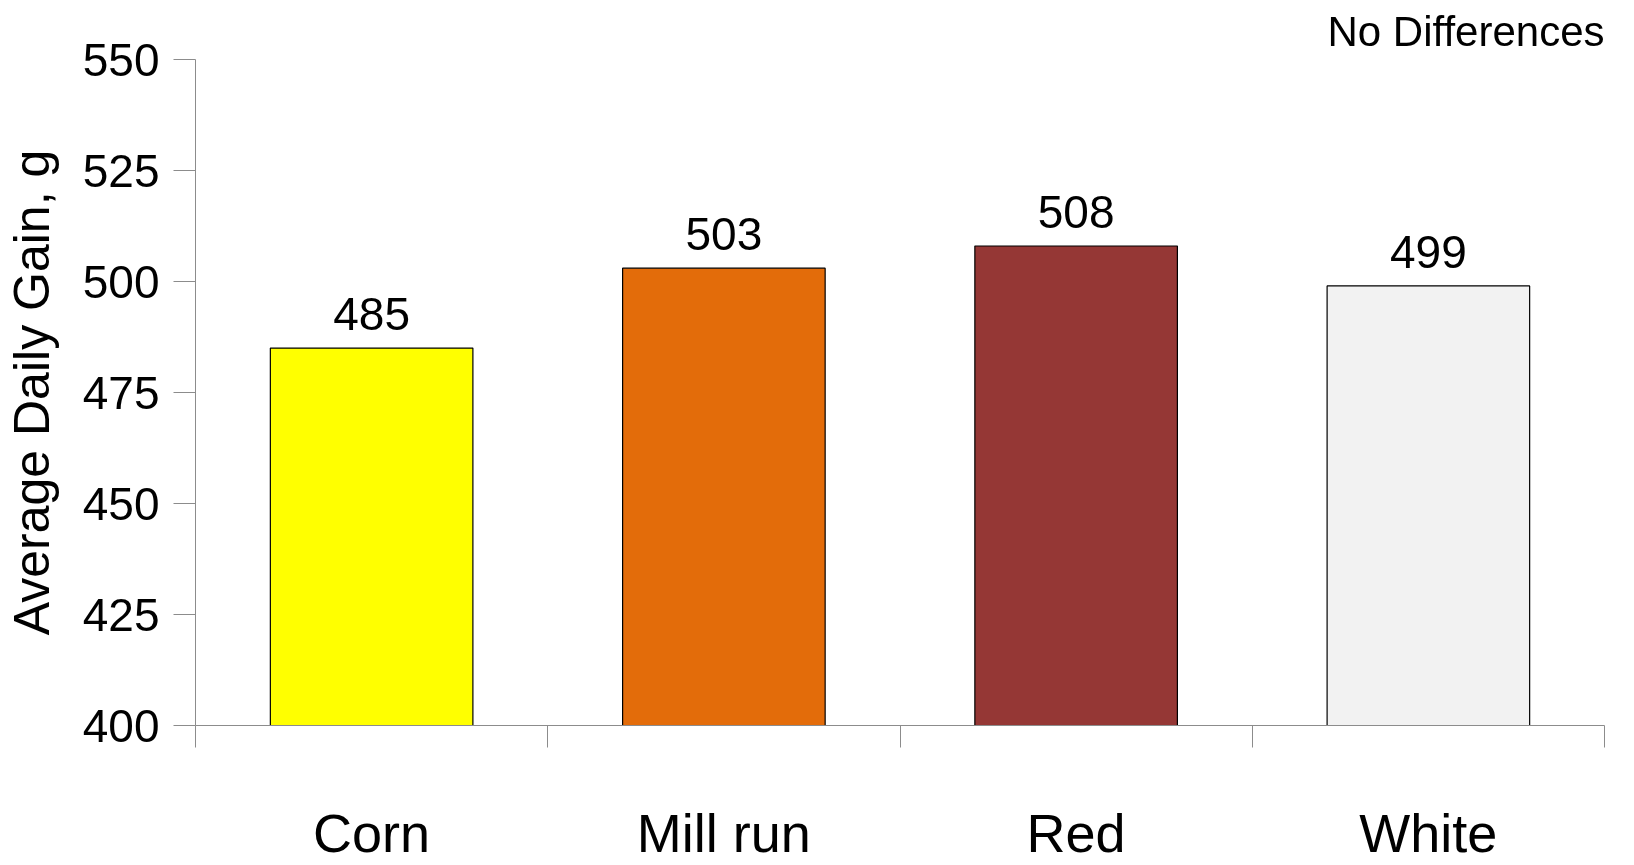 The height and width of the screenshot is (865, 1634). What do you see at coordinates (121, 281) in the screenshot?
I see `y-tick-label: 500` at bounding box center [121, 281].